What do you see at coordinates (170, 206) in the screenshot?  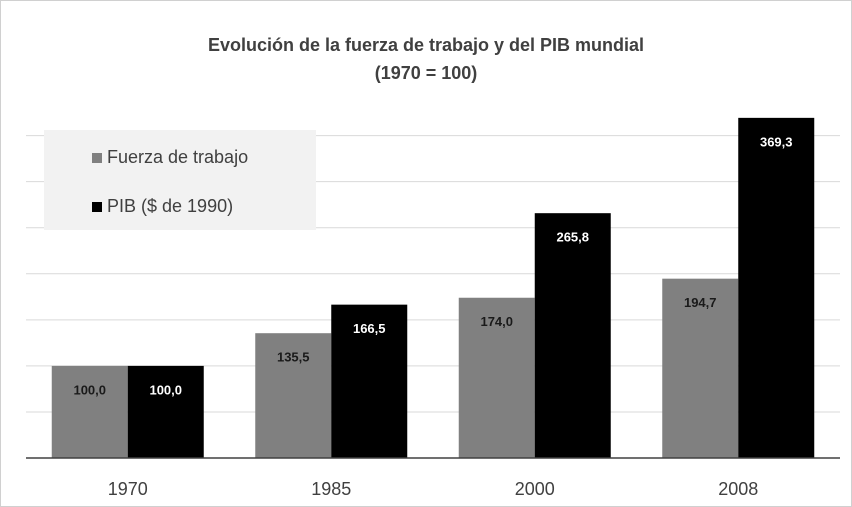 I see `legend-label: PIB ($ de 1990)` at bounding box center [170, 206].